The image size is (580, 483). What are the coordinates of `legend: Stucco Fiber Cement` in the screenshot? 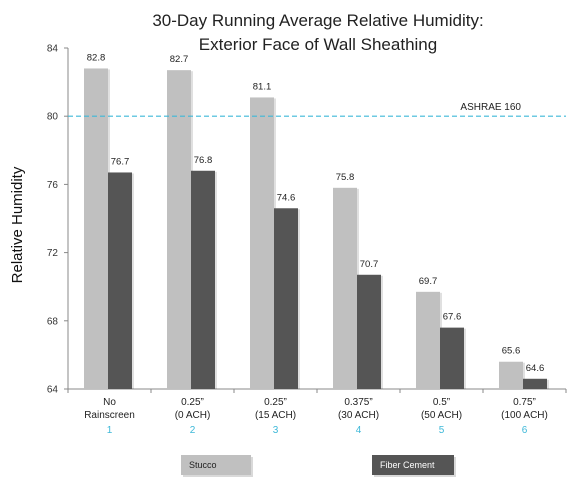 It's located at (318, 466).